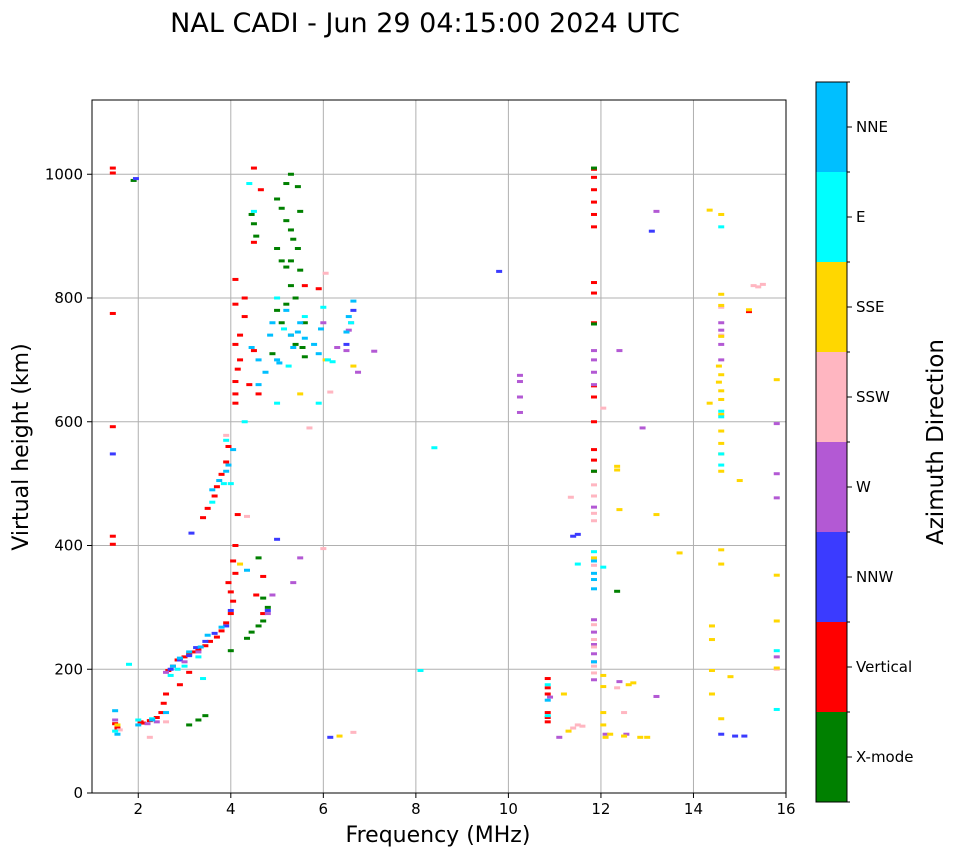  What do you see at coordinates (884, 757) in the screenshot?
I see `colorbar-label-x-mode: X-mode` at bounding box center [884, 757].